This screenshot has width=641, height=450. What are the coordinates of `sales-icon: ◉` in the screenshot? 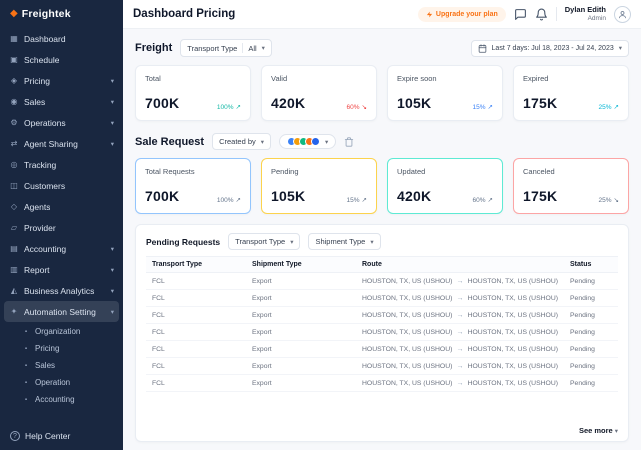 It's located at (14, 101).